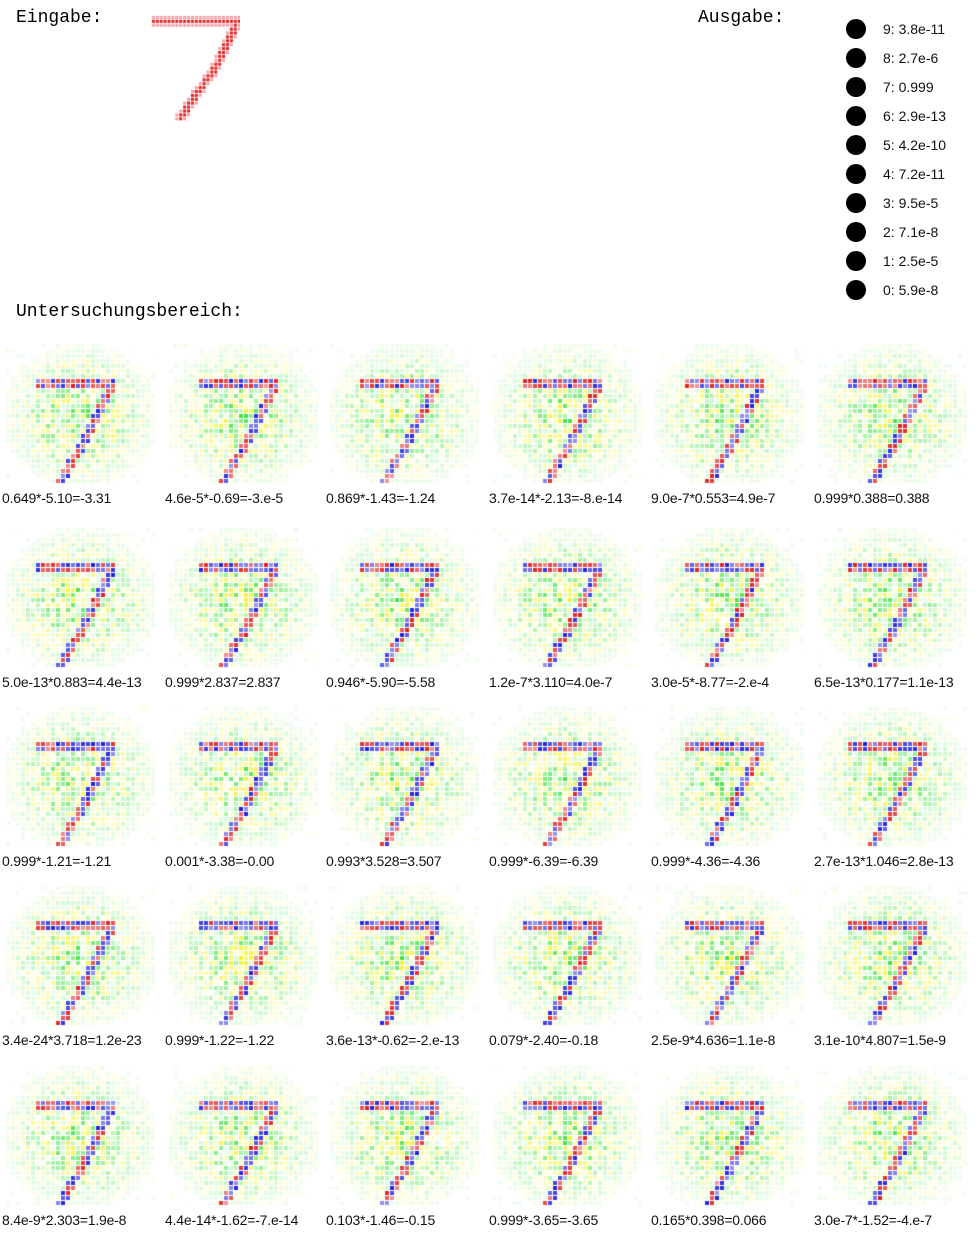 The width and height of the screenshot is (980, 1246). I want to click on region-cell: 0.999*-3.65=-3.65, so click(569, 1156).